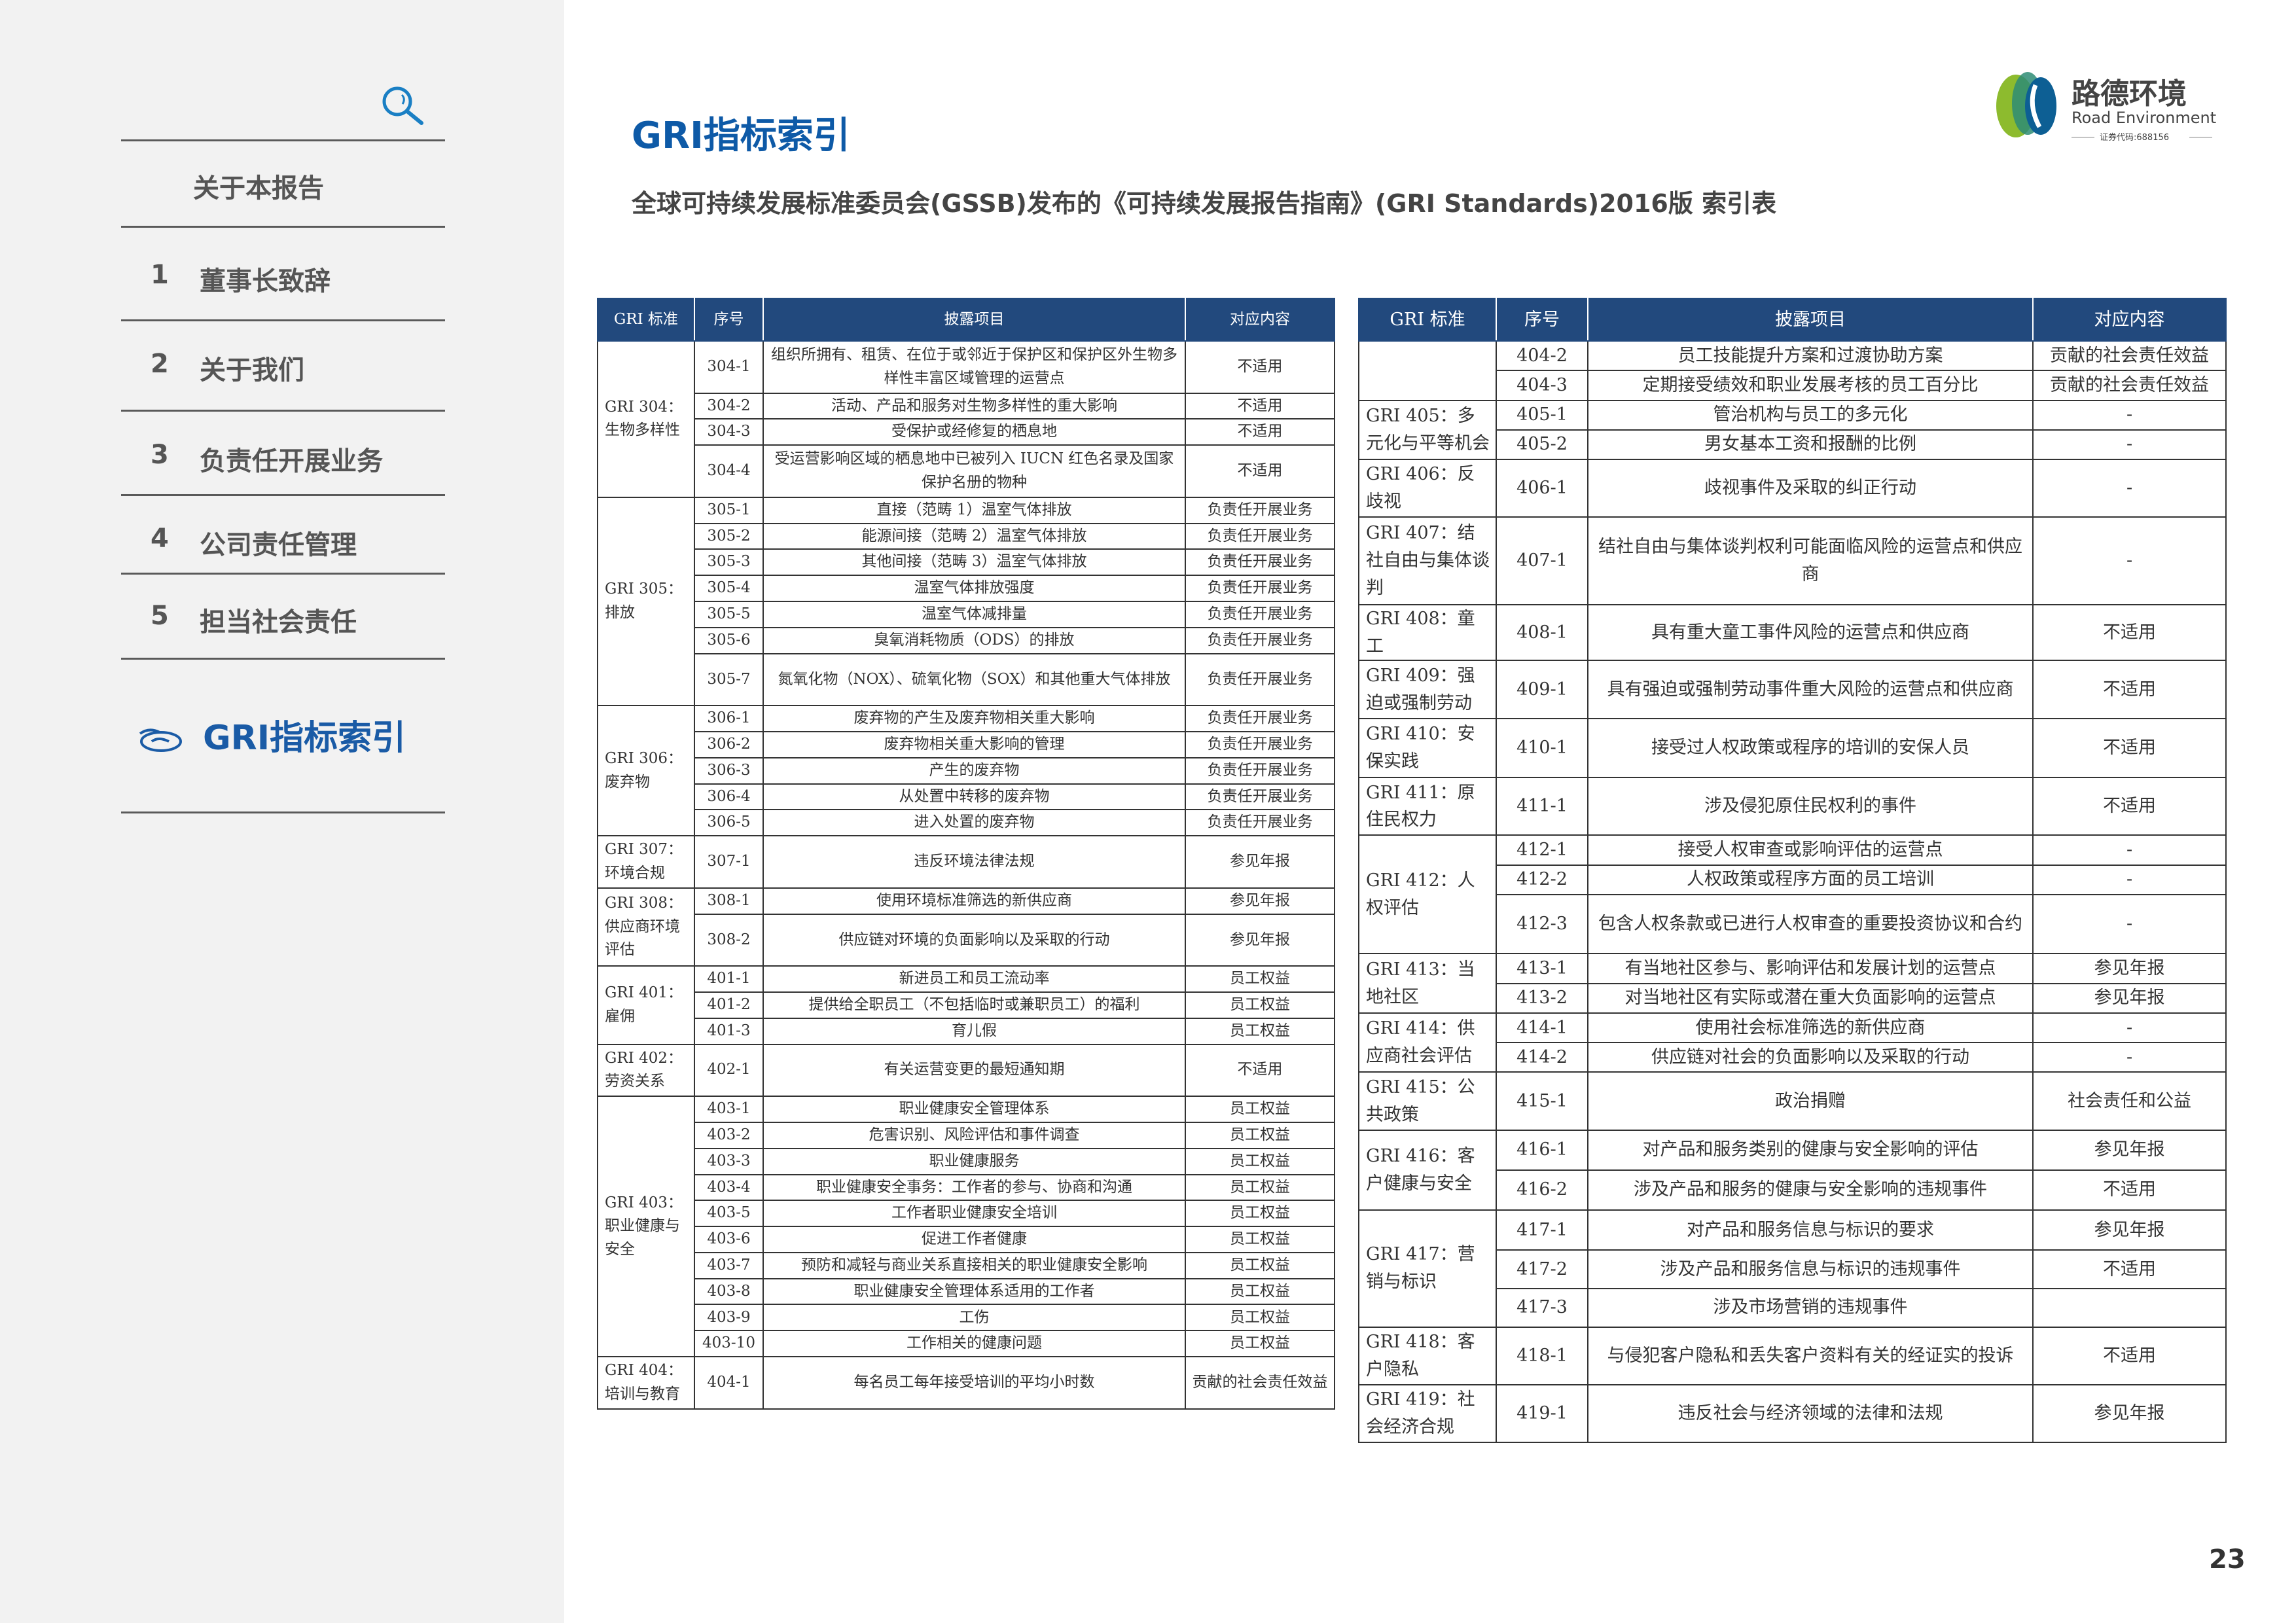  What do you see at coordinates (974, 1265) in the screenshot?
I see `disclosure-item-cell: 预防和减轻与商业关系直接相关的职业健康安全影响` at bounding box center [974, 1265].